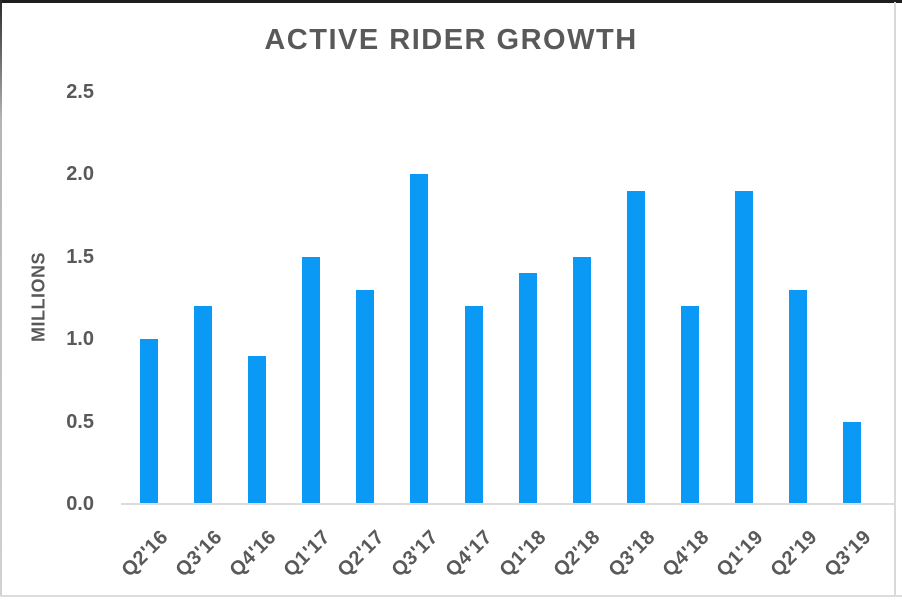 This screenshot has width=902, height=604. I want to click on chart-title: ACTIVE RIDER GROWTH, so click(451, 40).